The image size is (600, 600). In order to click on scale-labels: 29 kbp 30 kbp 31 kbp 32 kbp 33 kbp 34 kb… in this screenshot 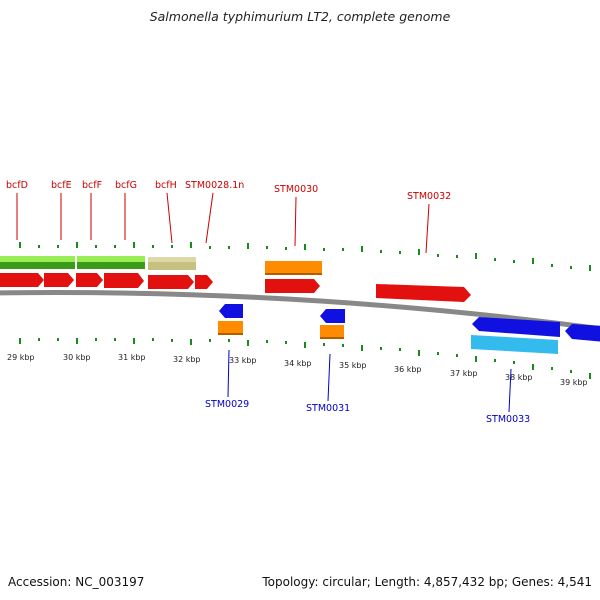, I will do `click(297, 370)`.